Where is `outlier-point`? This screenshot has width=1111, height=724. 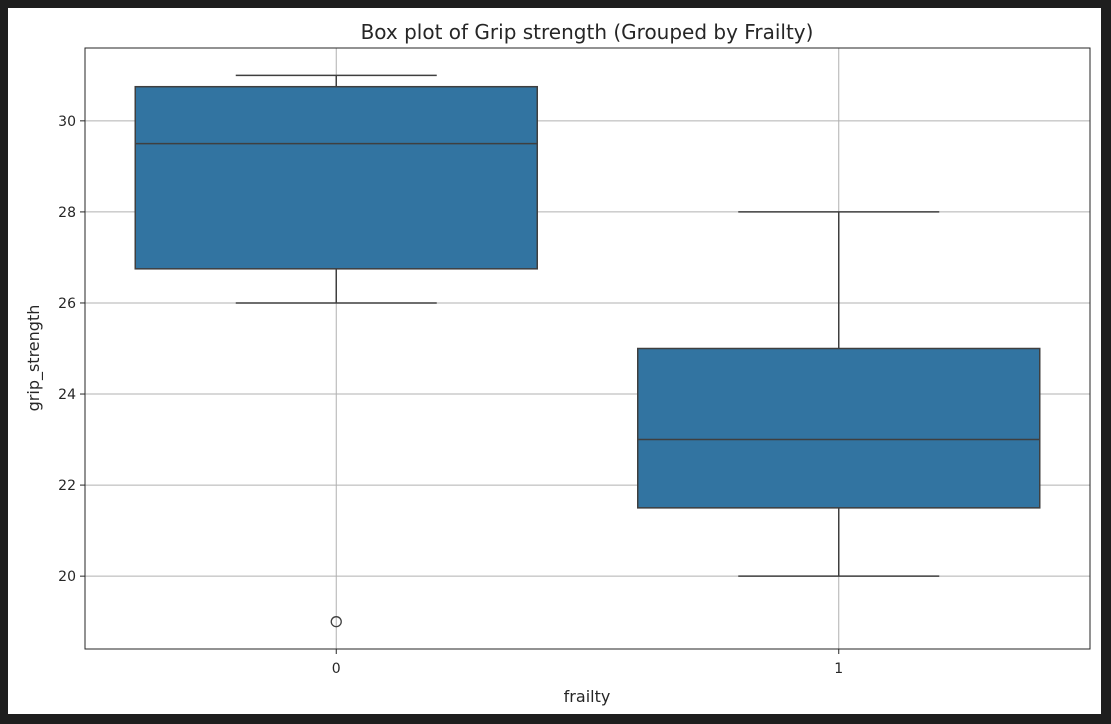
outlier-point is located at coordinates (336, 622).